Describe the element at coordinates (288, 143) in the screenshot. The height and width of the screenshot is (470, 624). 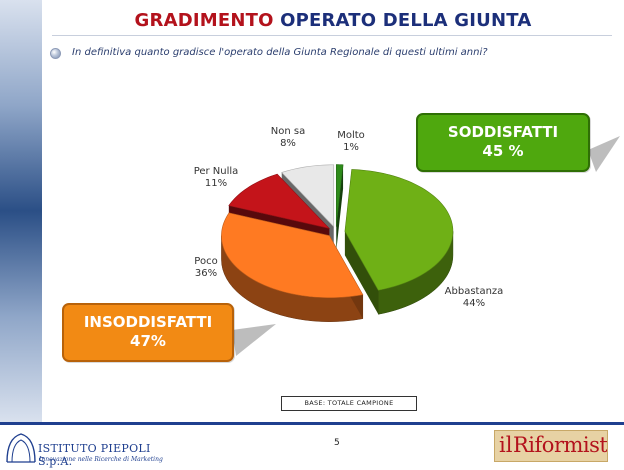
I see `slice-value-non-sa: 8%` at that location.